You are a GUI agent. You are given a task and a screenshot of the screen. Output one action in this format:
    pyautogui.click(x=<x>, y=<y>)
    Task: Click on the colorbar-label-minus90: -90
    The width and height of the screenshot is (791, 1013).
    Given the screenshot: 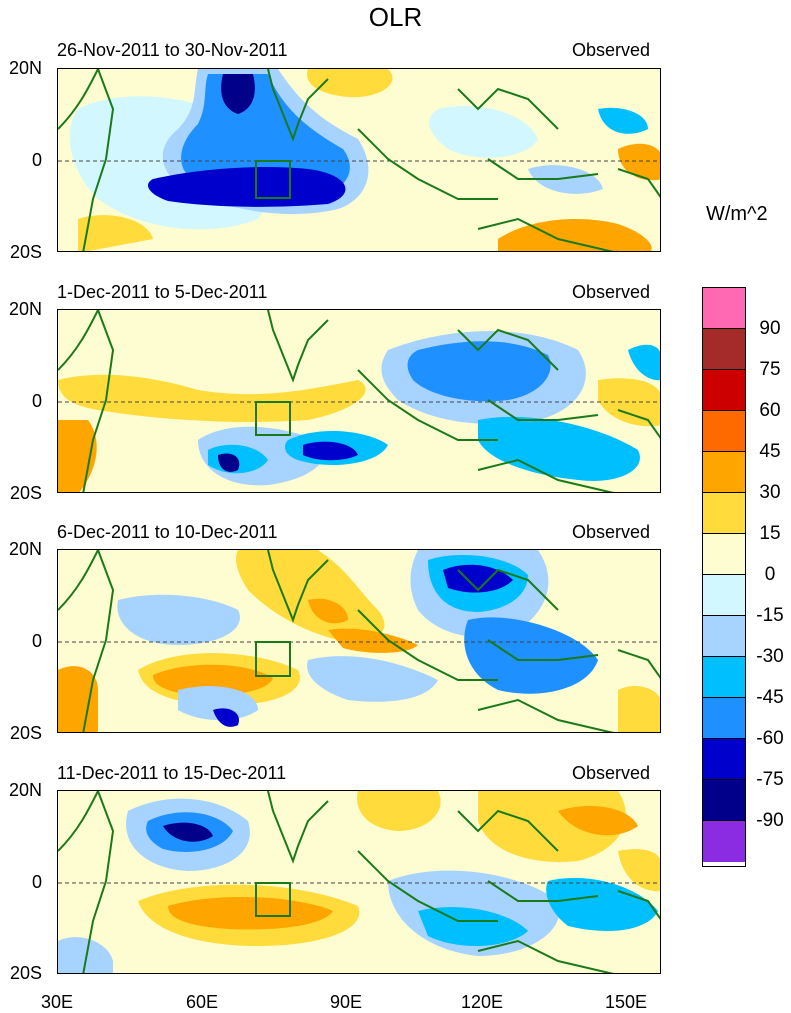 What is the action you would take?
    pyautogui.click(x=770, y=820)
    